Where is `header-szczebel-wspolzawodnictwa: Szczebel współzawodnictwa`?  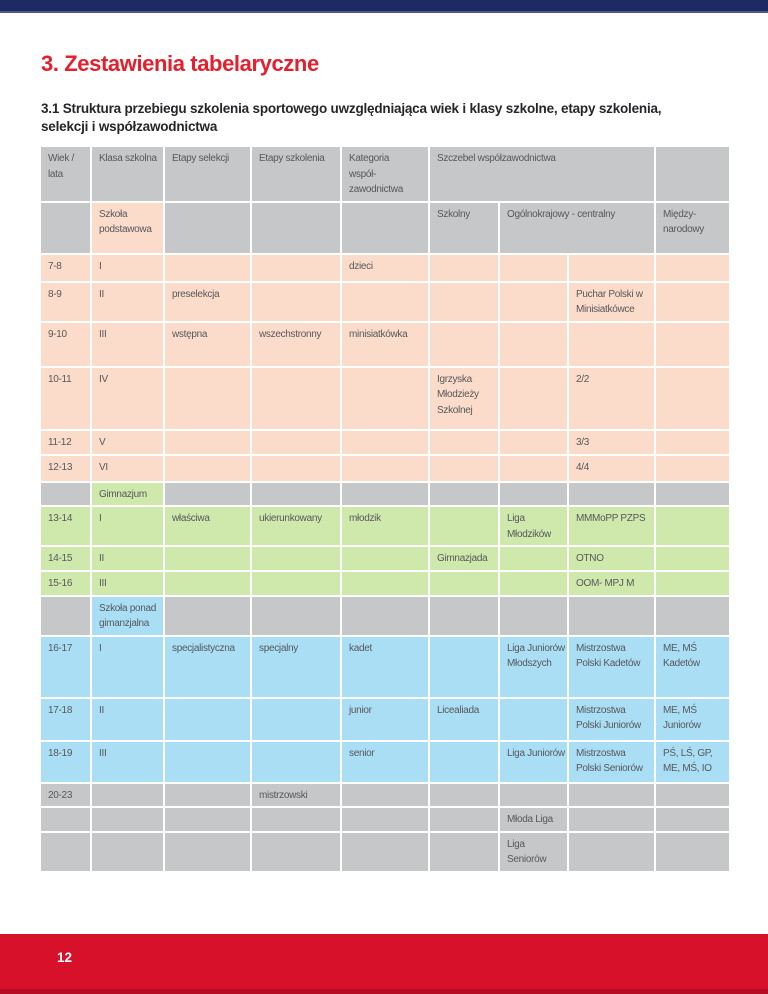 header-szczebel-wspolzawodnictwa: Szczebel współzawodnictwa is located at coordinates (543, 175).